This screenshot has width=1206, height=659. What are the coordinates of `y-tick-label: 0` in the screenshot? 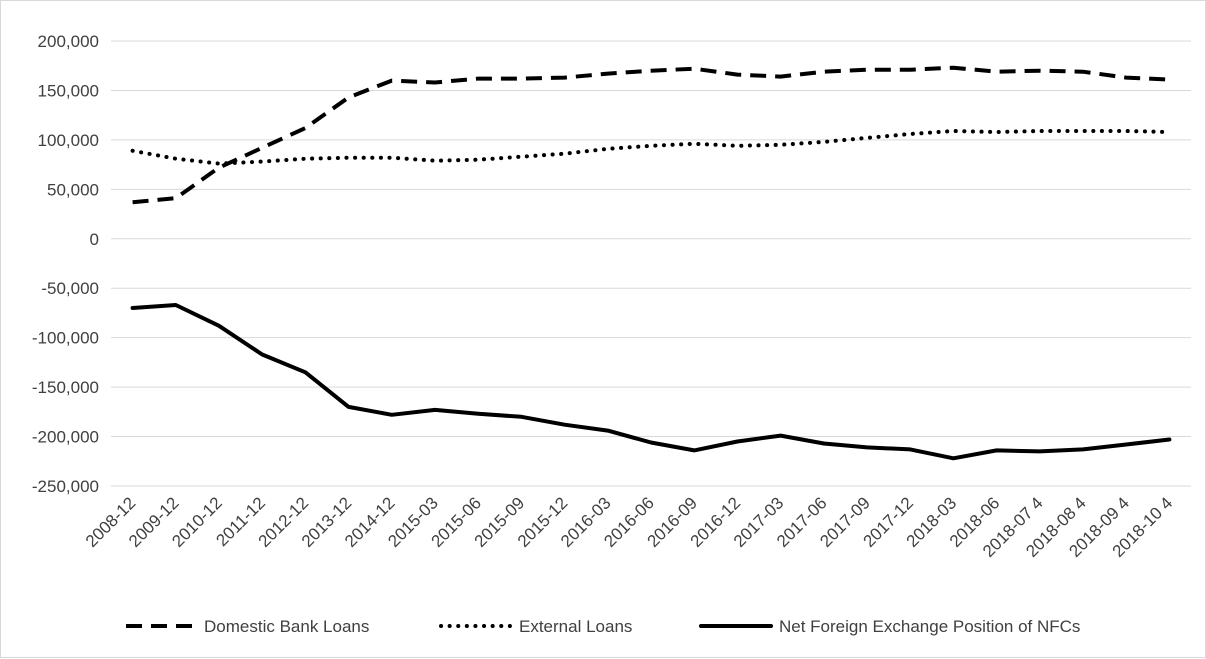 It's located at (94, 239).